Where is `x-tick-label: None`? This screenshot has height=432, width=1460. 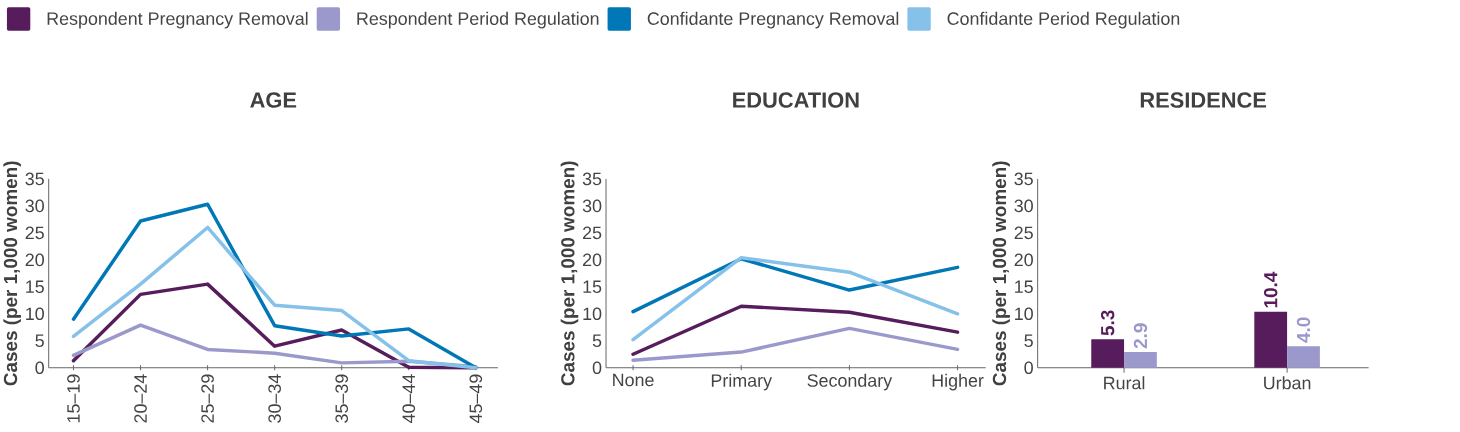
x-tick-label: None is located at coordinates (633, 380).